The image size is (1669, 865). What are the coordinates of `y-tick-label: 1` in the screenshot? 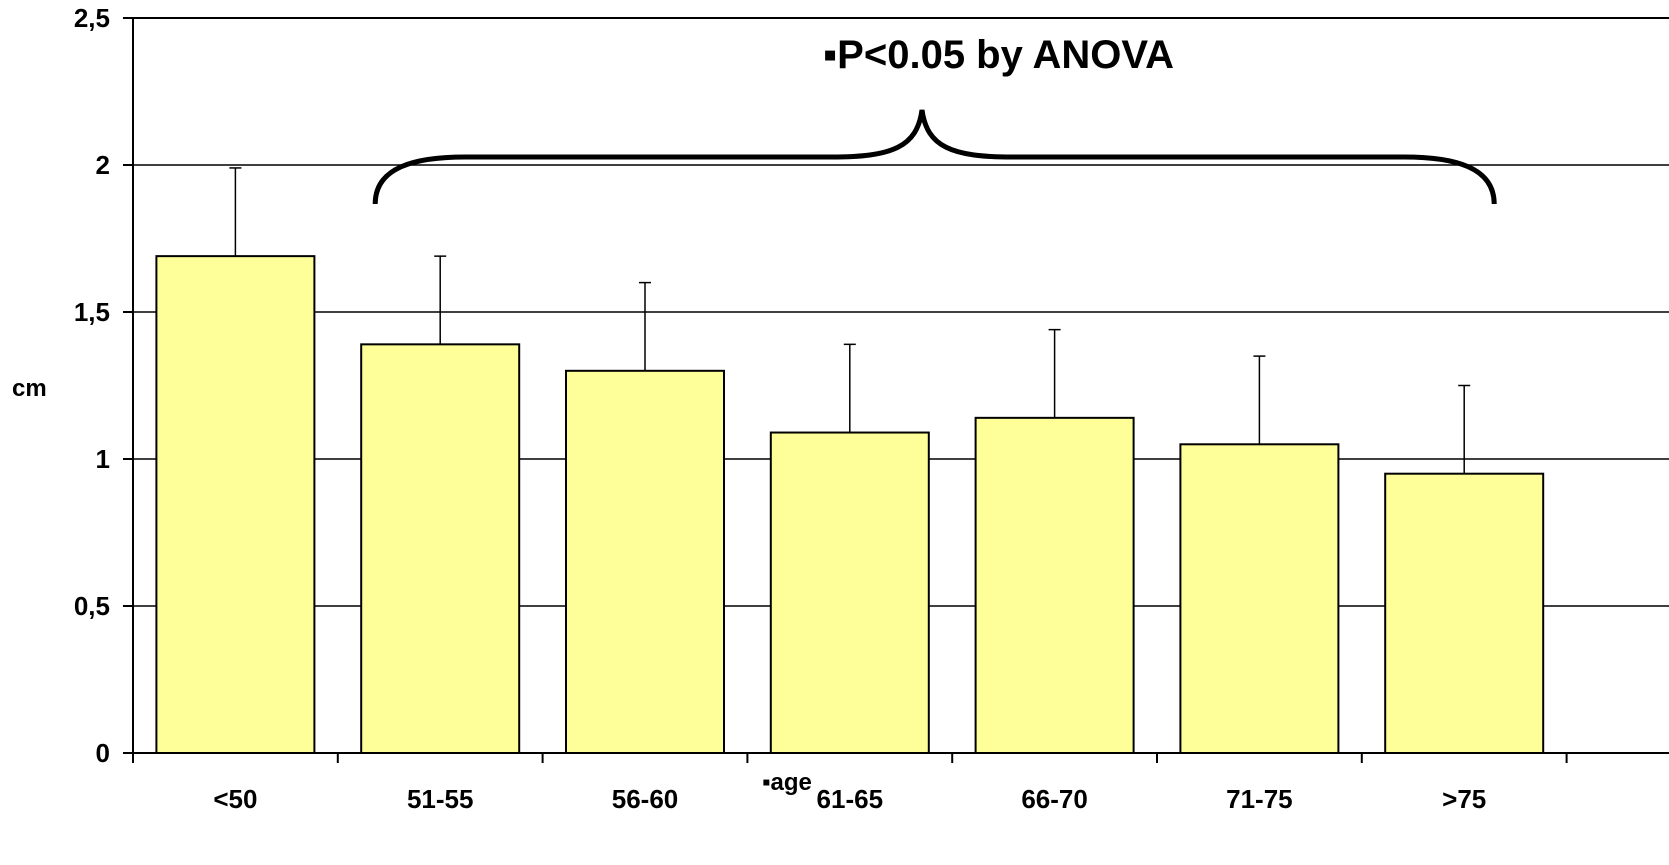 It's located at (103, 459).